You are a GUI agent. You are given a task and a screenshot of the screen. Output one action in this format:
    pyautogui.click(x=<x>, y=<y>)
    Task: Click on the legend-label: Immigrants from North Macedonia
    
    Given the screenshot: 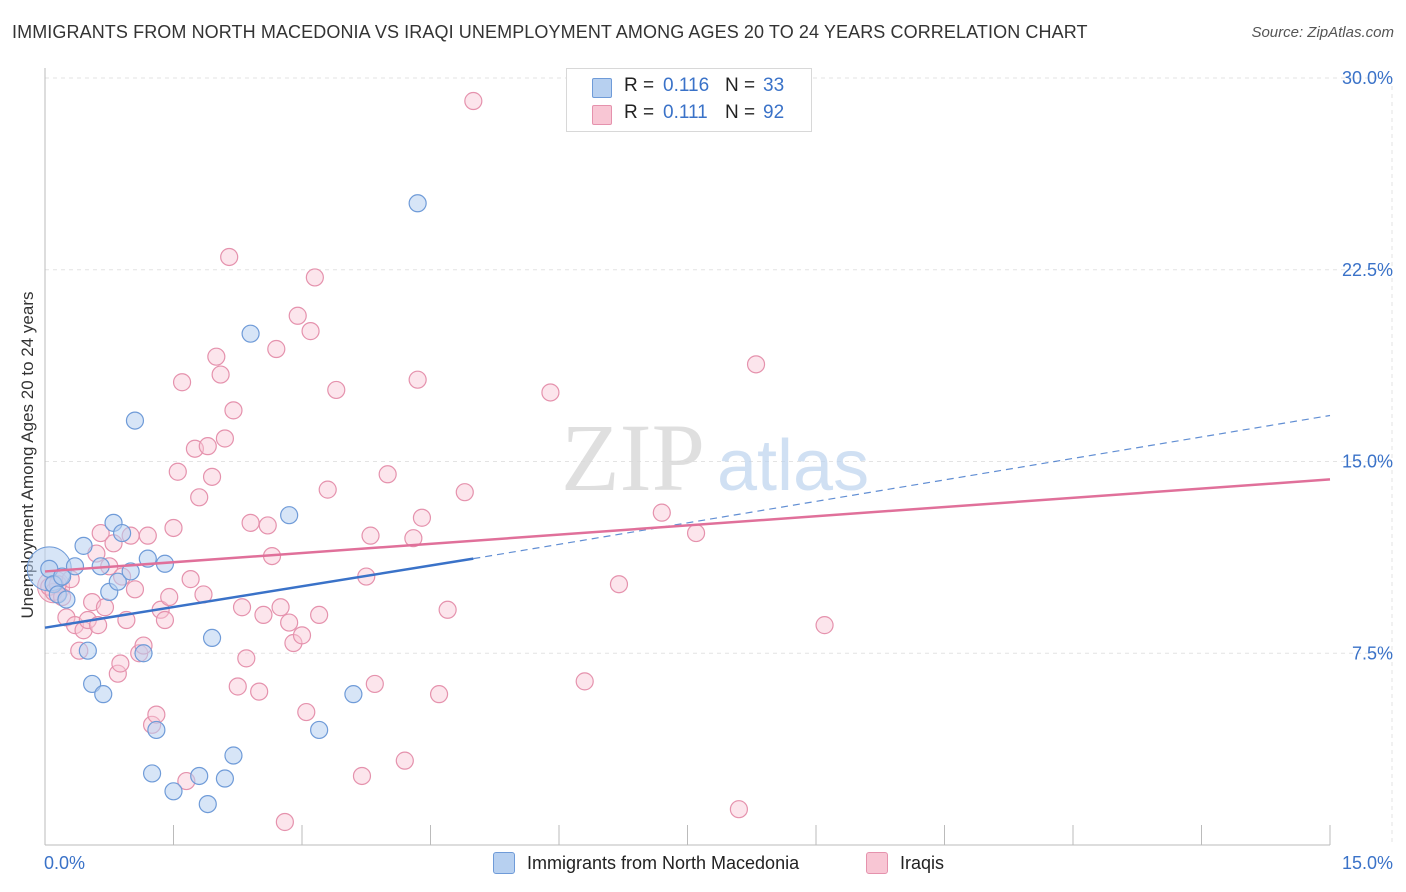 What is the action you would take?
    pyautogui.click(x=663, y=862)
    